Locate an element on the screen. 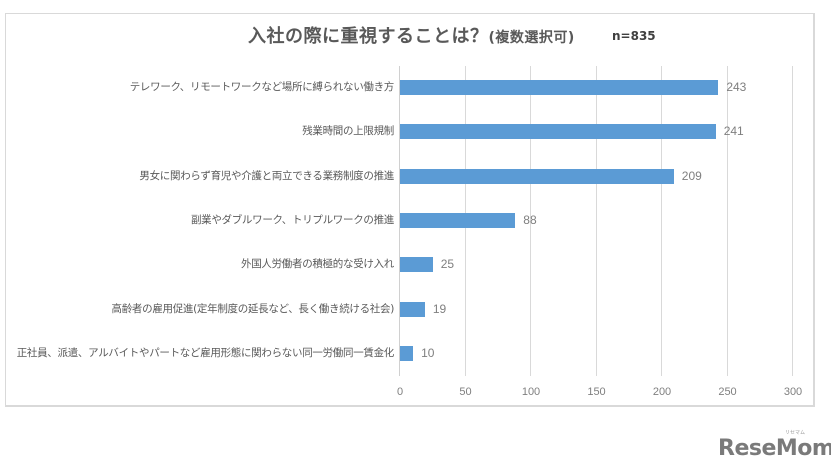 This screenshot has width=831, height=472. bar-row: 副業やダブルワーク、トリプルワークの推進 88 is located at coordinates (415, 220).